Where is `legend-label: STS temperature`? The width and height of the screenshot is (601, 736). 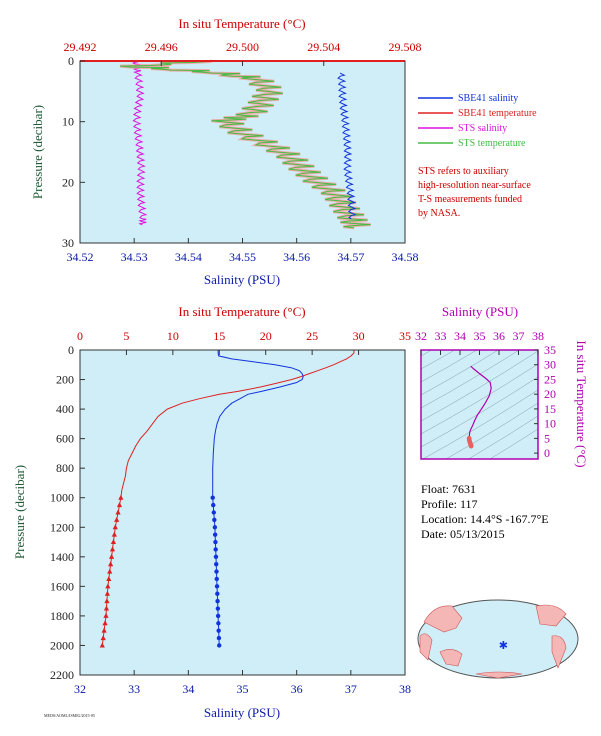 legend-label: STS temperature is located at coordinates (492, 143).